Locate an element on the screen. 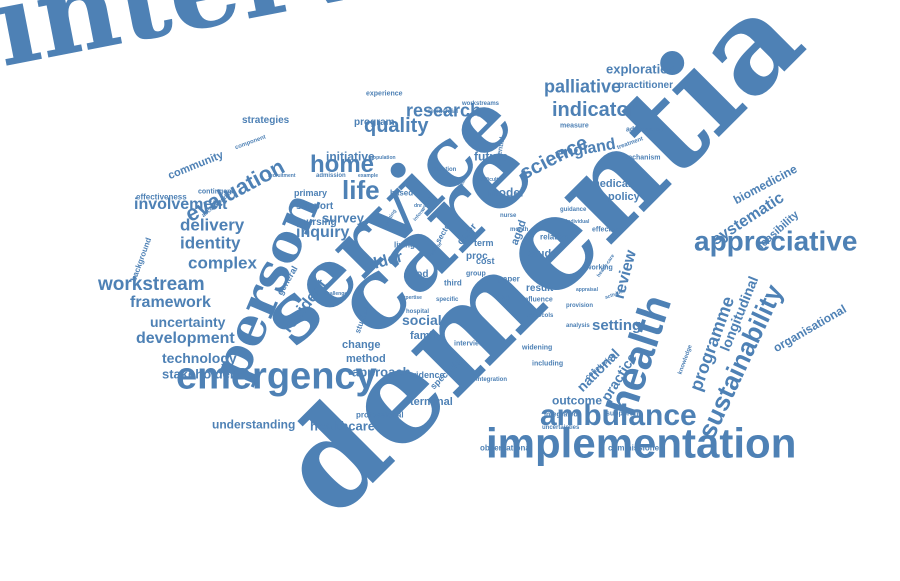  word-terminal: terminal is located at coordinates (431, 402).